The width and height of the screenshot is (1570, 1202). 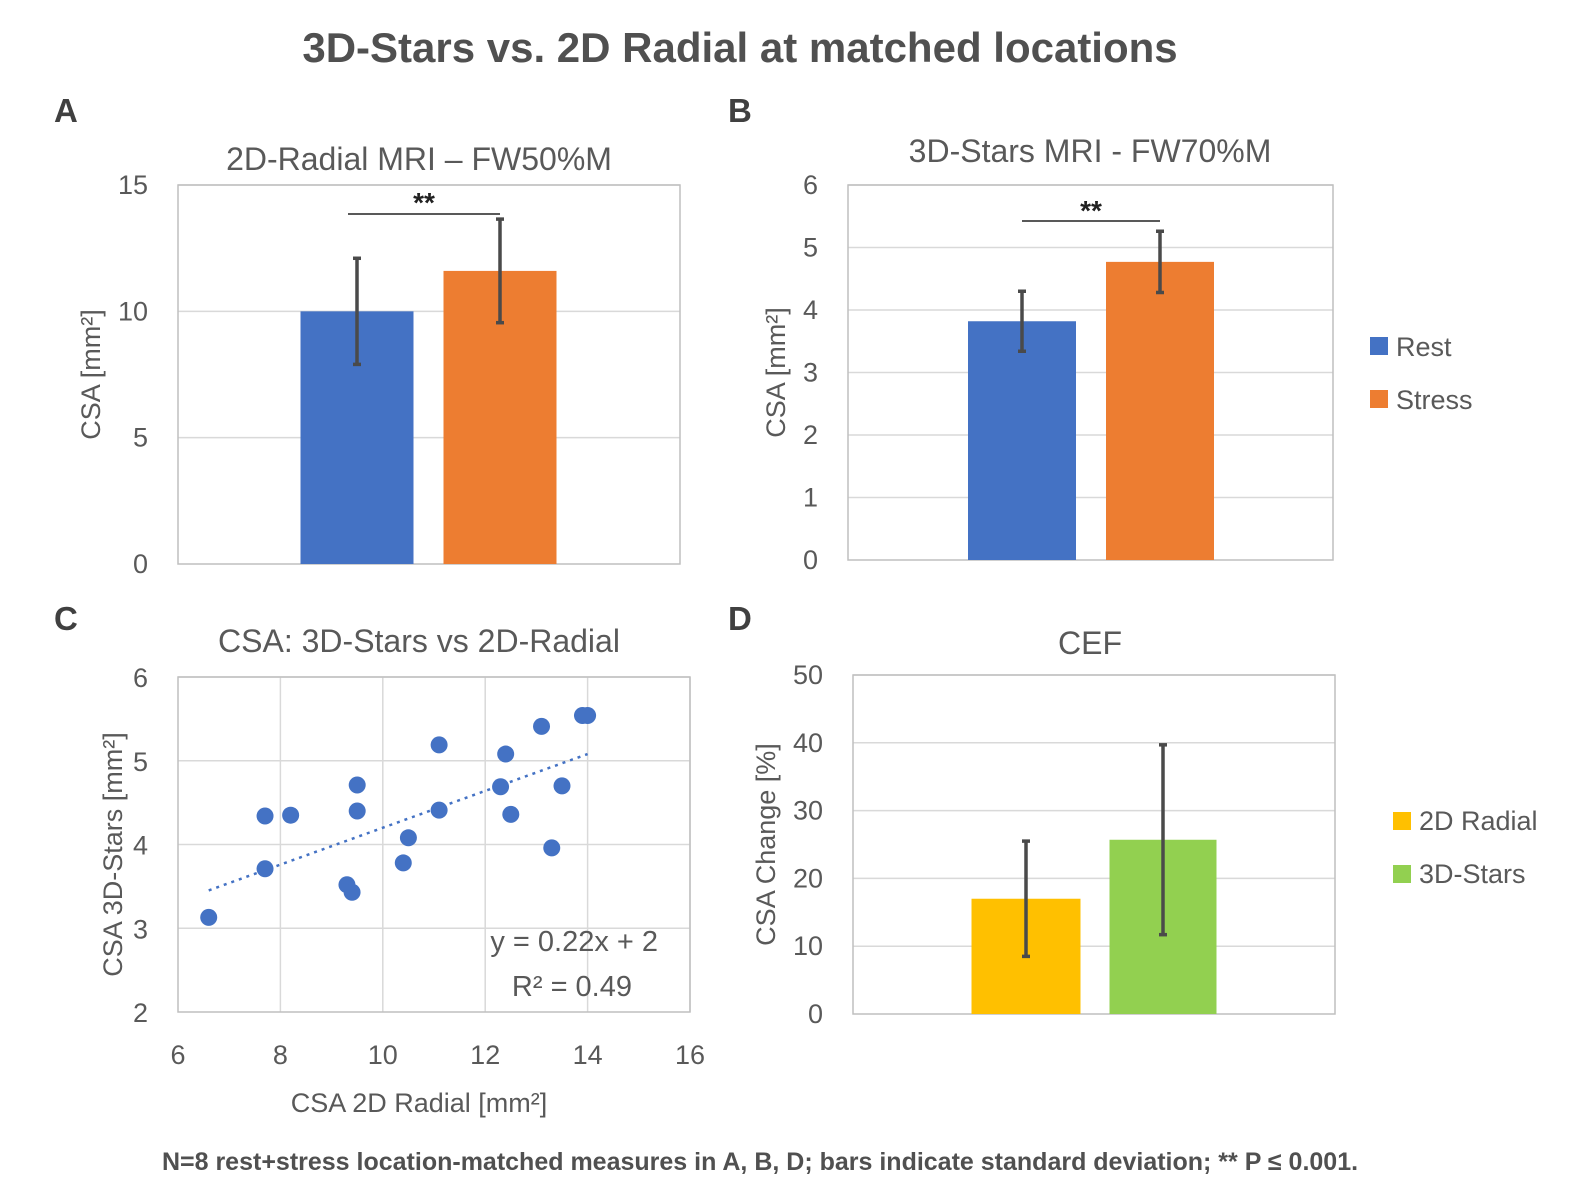 I want to click on panel-c-y-axis-label: CSA 3D-Stars [mm²], so click(x=113, y=854).